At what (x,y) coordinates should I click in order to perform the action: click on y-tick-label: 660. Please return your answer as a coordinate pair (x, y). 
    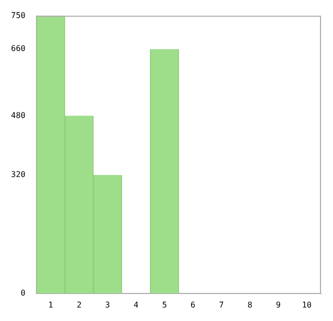
    Looking at the image, I should click on (18, 49).